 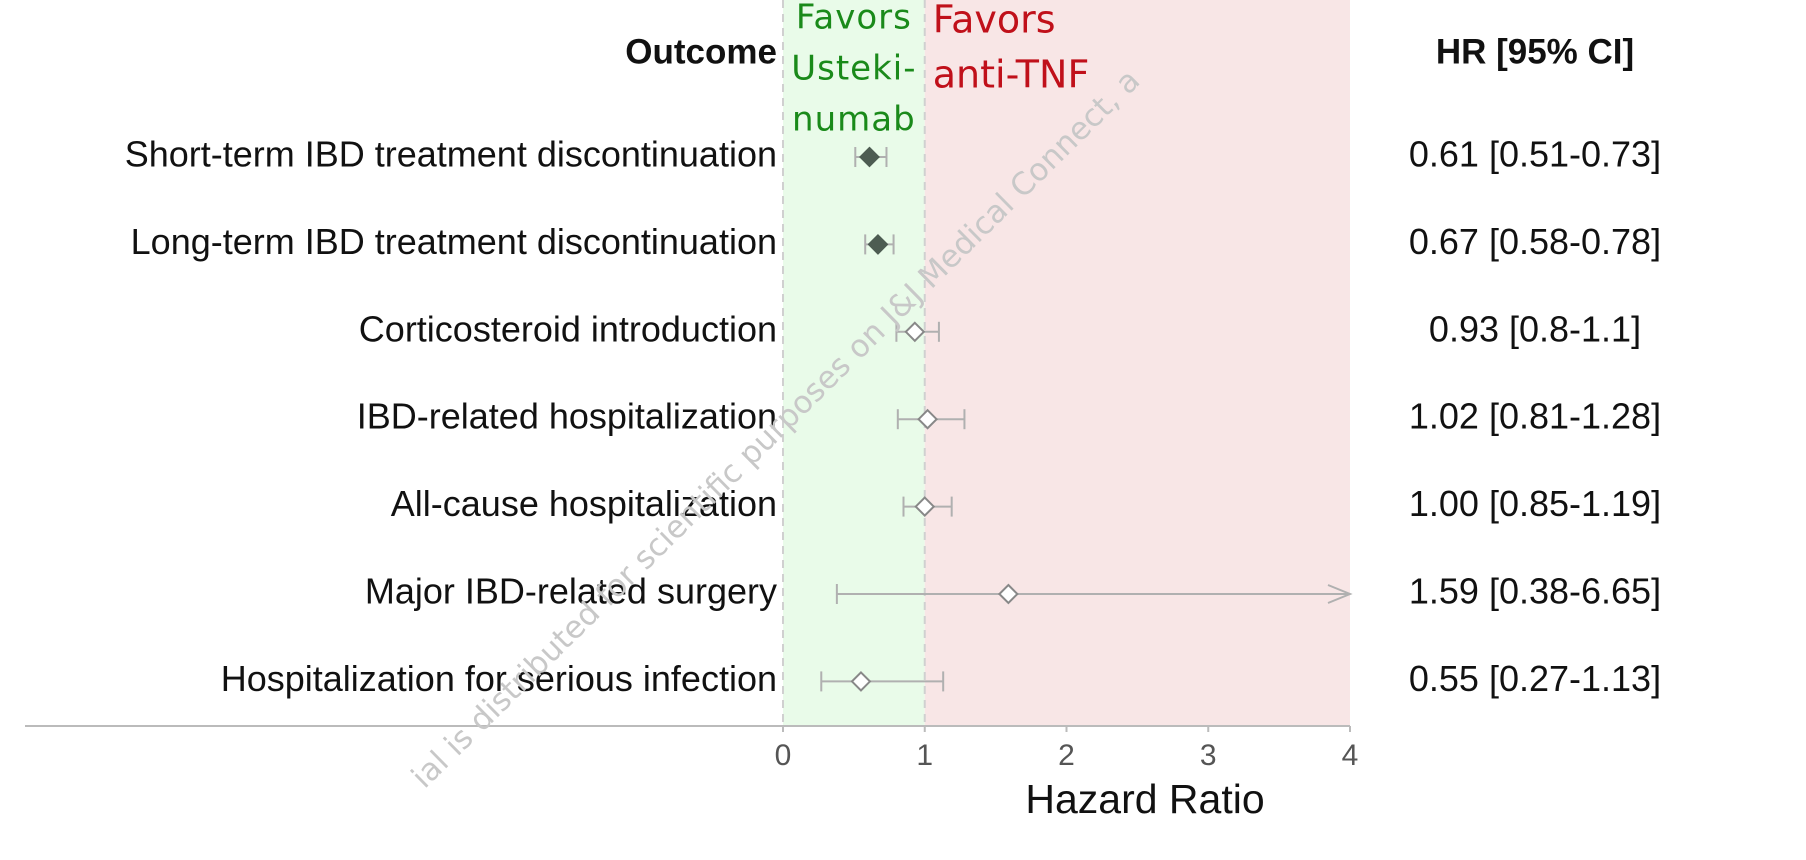 What do you see at coordinates (1535, 416) in the screenshot?
I see `hr-label: 1.02 [0.81-1.28]` at bounding box center [1535, 416].